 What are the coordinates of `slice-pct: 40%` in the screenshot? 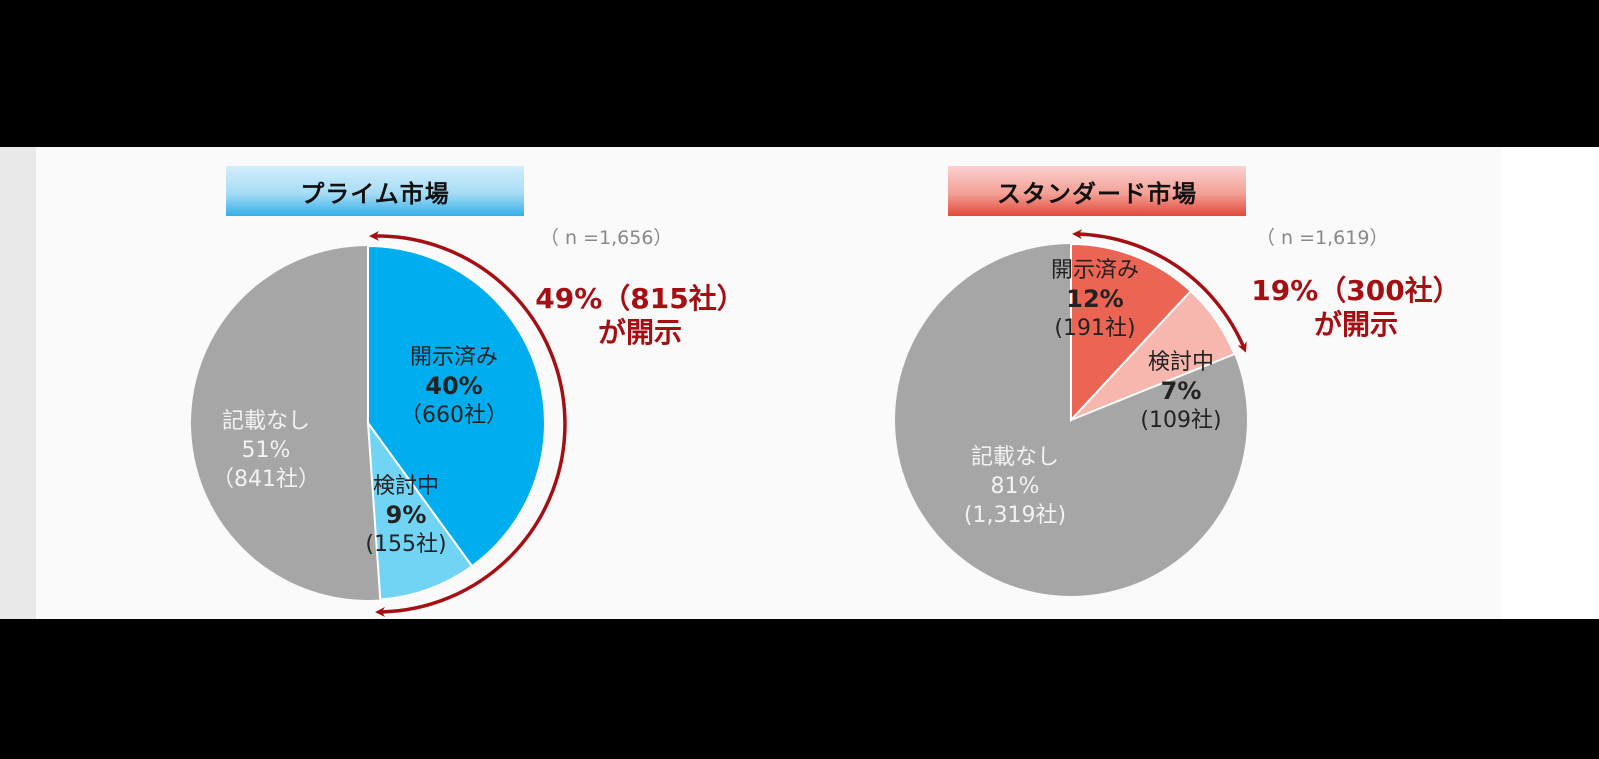 It's located at (454, 386).